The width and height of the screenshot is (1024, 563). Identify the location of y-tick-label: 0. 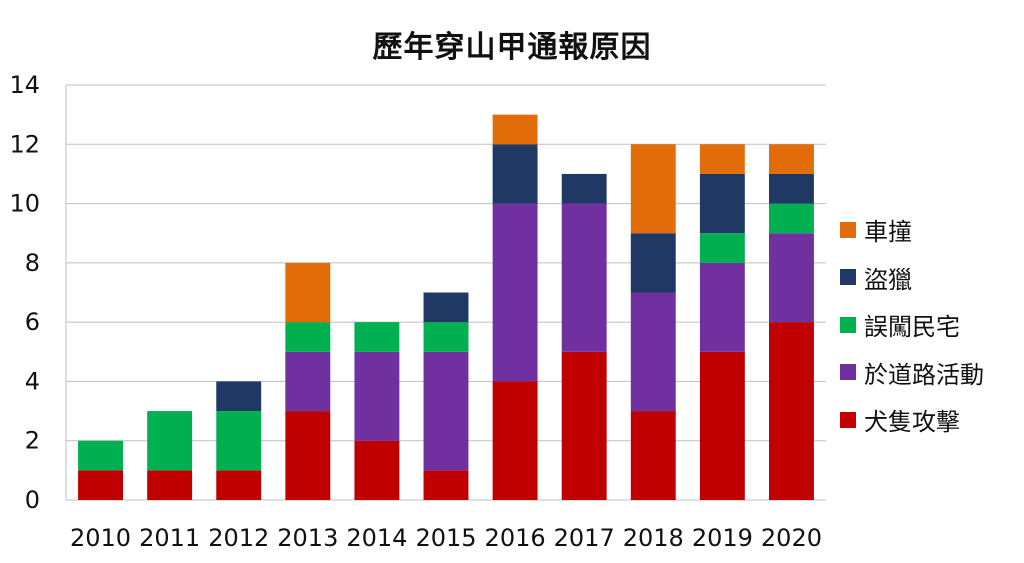
(32, 500).